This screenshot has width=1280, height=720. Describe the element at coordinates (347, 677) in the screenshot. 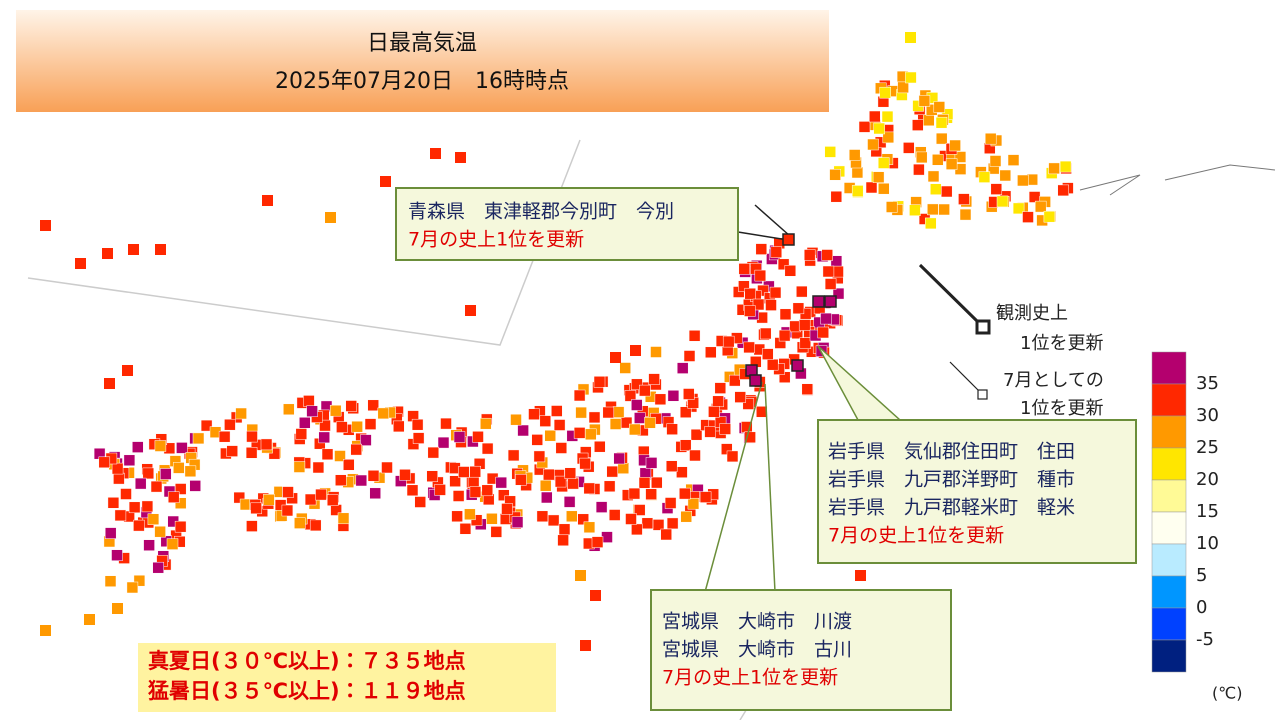

I see `summary-box` at that location.